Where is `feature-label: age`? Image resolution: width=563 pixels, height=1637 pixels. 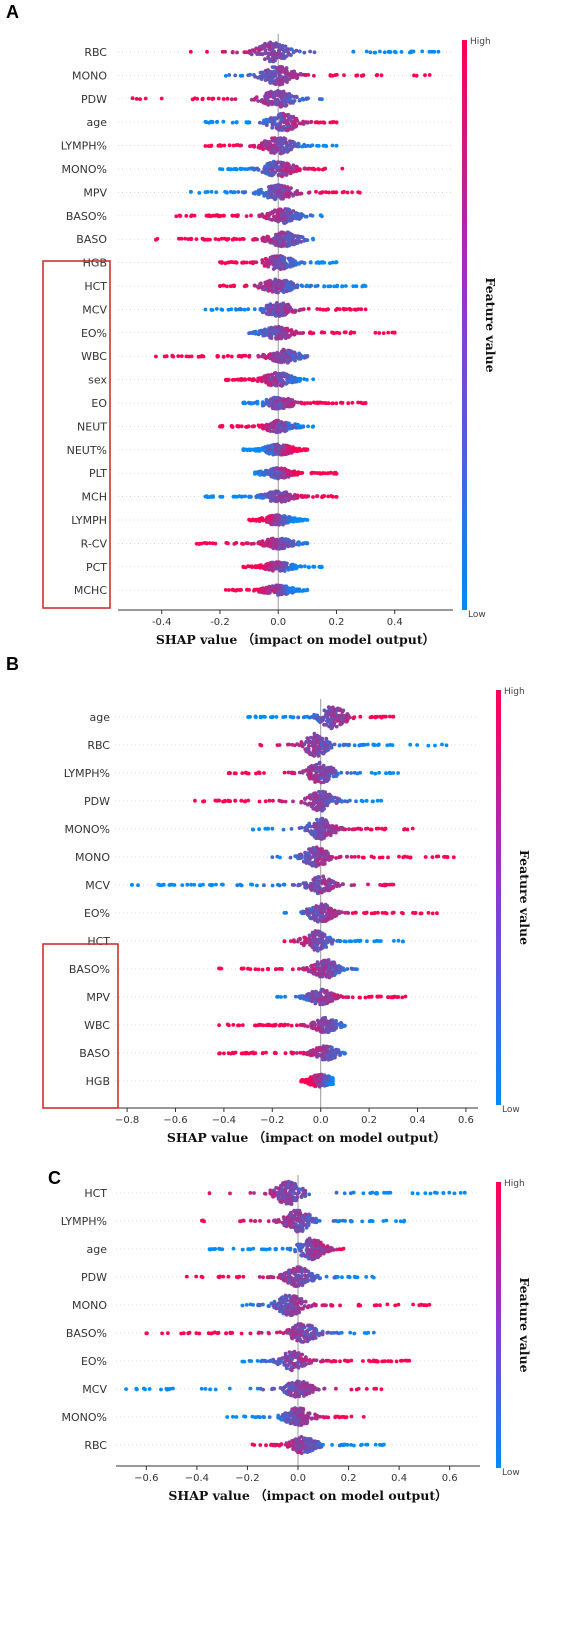
feature-label: age is located at coordinates (97, 122).